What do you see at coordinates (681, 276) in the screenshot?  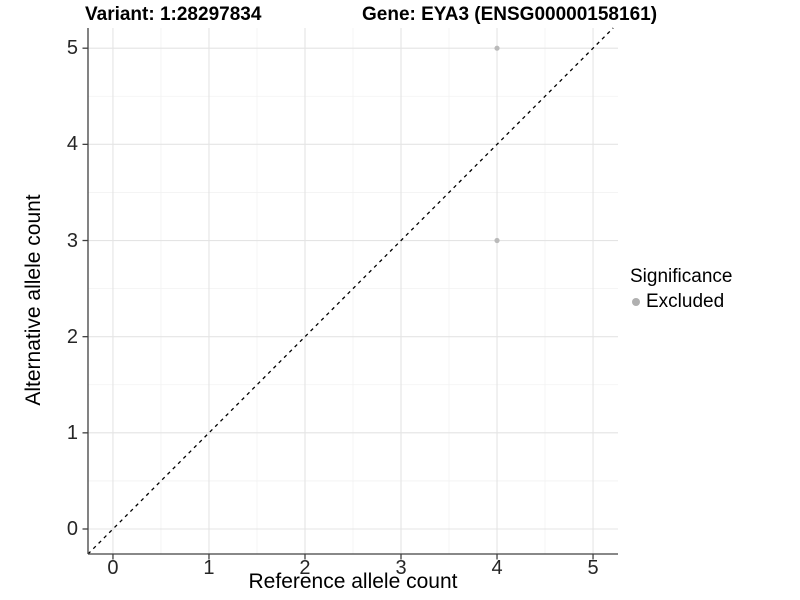 I see `legend-title: Significance` at bounding box center [681, 276].